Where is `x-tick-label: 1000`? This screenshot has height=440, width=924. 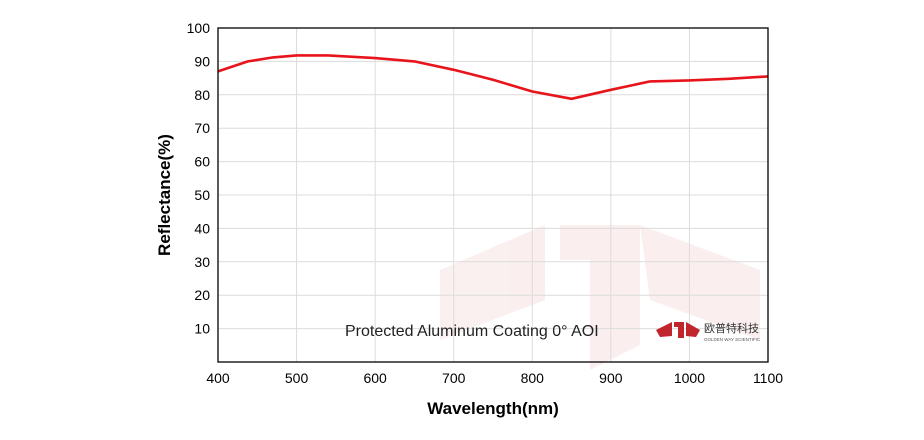 x-tick-label: 1000 is located at coordinates (689, 378).